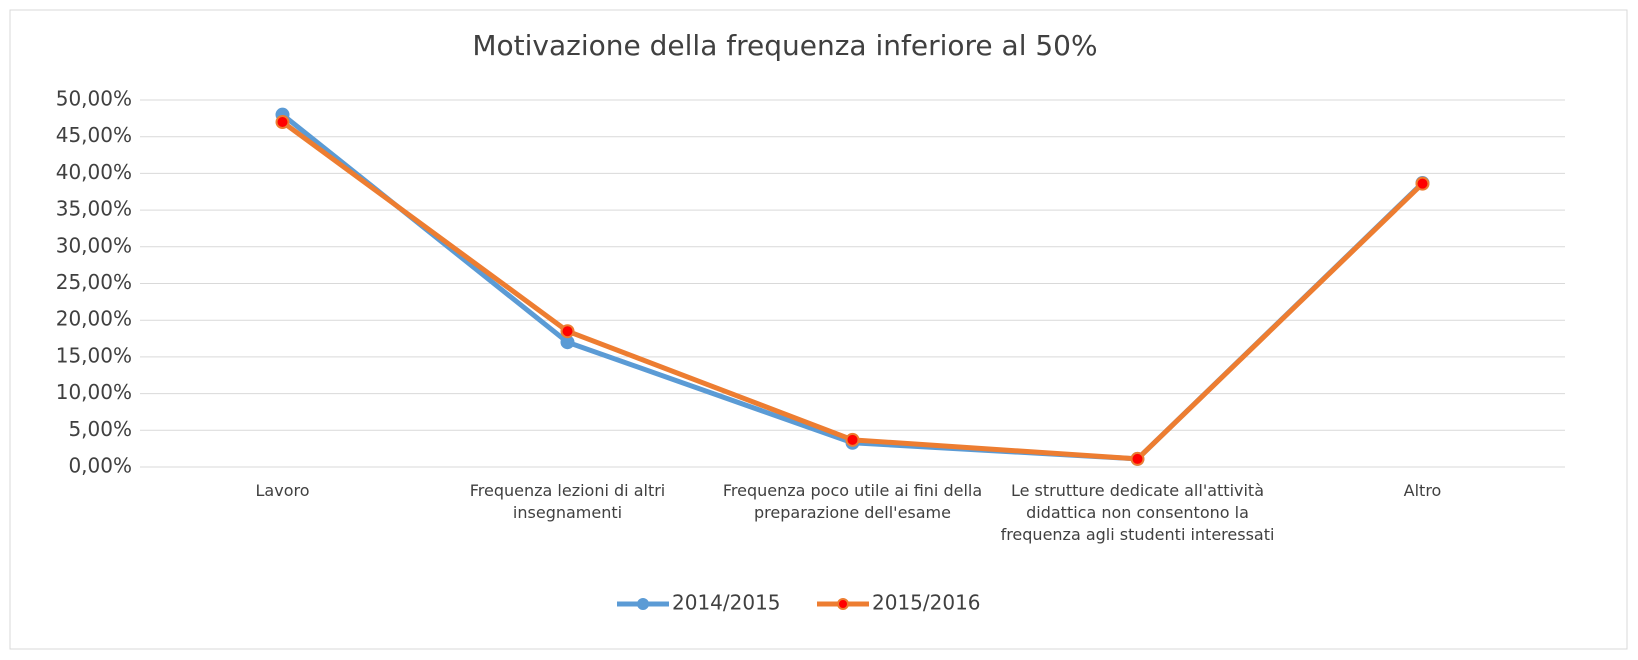 This screenshot has width=1638, height=660. I want to click on y-tick-label: 40,00%, so click(94, 172).